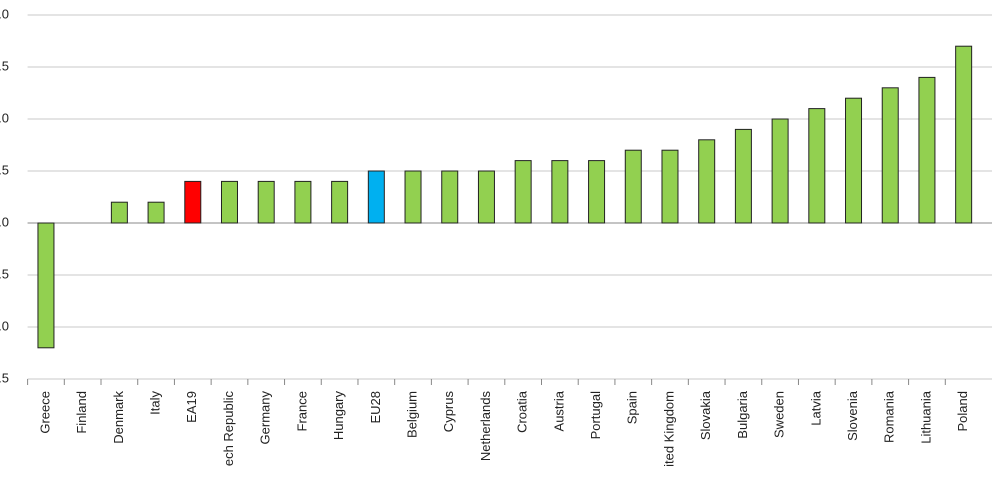 The image size is (992, 496). Describe the element at coordinates (815, 407) in the screenshot. I see `x-tick-label: Latvia` at that location.